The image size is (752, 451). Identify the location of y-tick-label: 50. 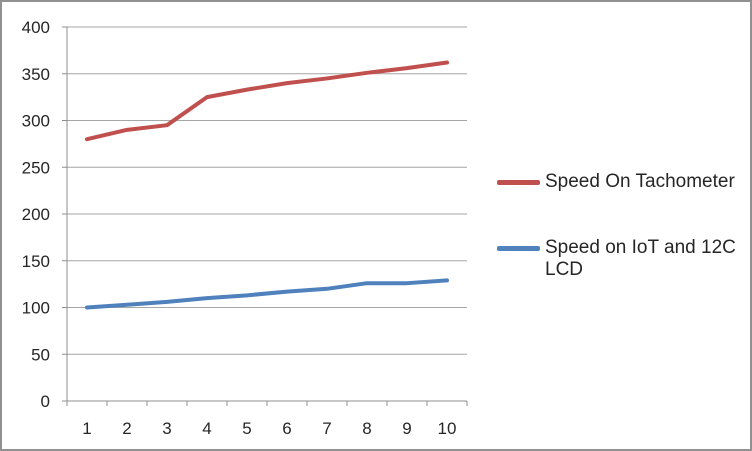
(40, 354).